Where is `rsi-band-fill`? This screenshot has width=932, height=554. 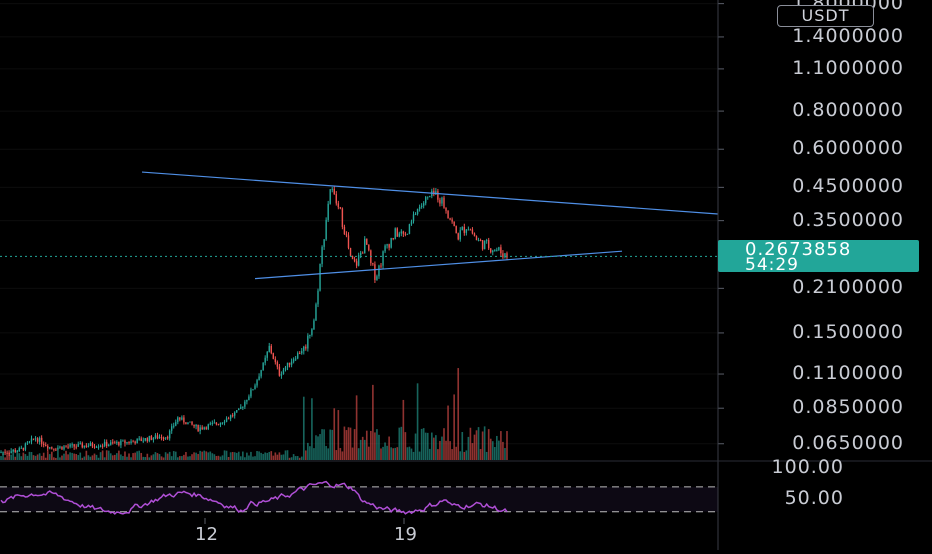
rsi-band-fill is located at coordinates (359, 499).